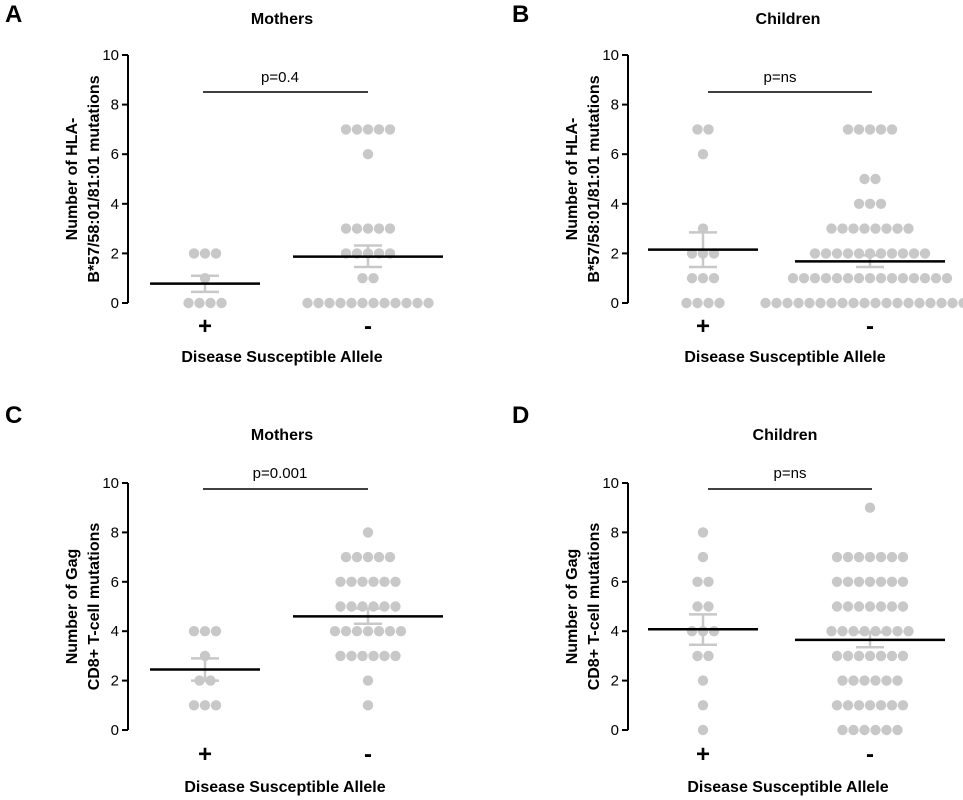 Image resolution: width=963 pixels, height=800 pixels. Describe the element at coordinates (72, 607) in the screenshot. I see `y-axis-label: Number of Gag` at that location.